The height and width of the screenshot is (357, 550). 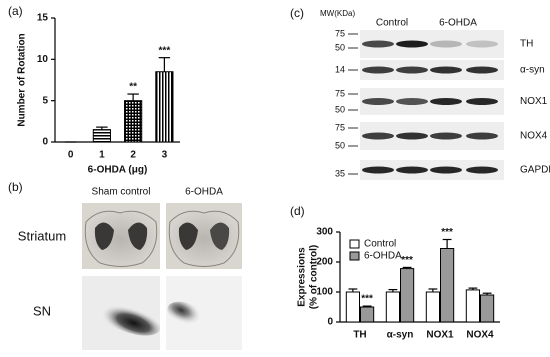 I want to click on x-tick-label: 2, so click(x=133, y=155).